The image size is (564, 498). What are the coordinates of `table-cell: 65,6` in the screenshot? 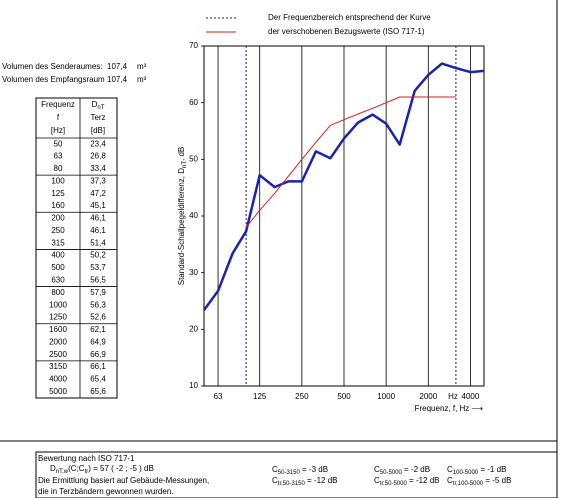 It's located at (98, 391).